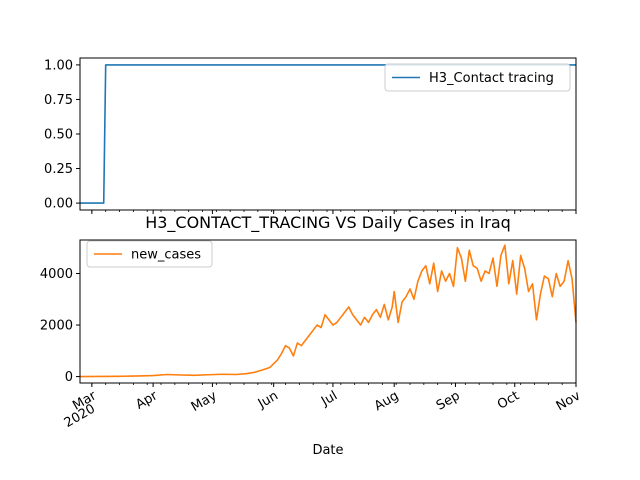  I want to click on bottom-legend: new_cases, so click(149, 254).